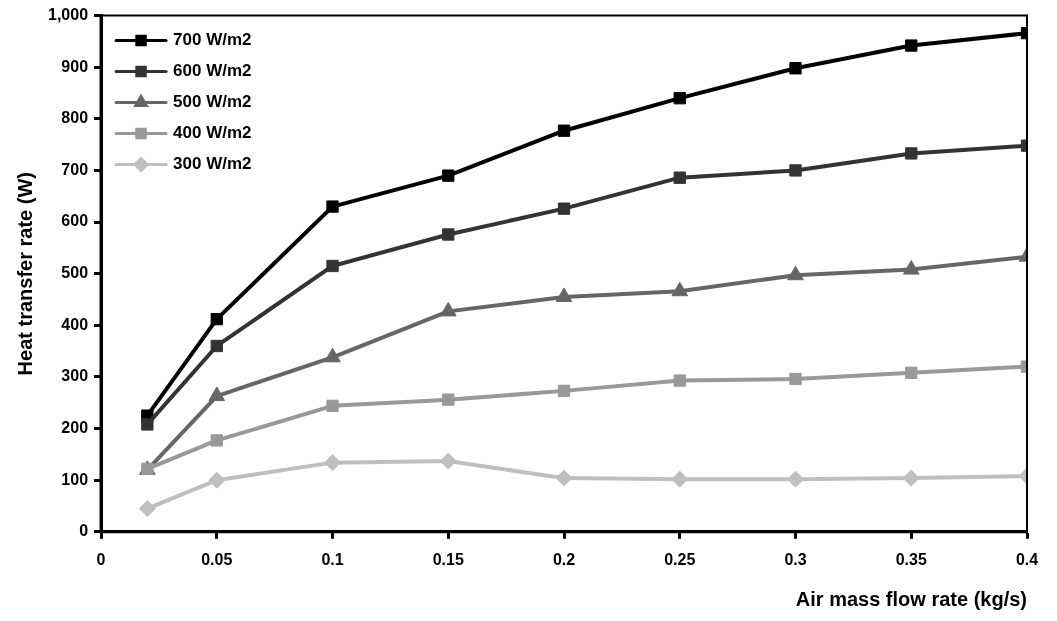  Describe the element at coordinates (332, 559) in the screenshot. I see `x-tick-label: 0.1` at that location.